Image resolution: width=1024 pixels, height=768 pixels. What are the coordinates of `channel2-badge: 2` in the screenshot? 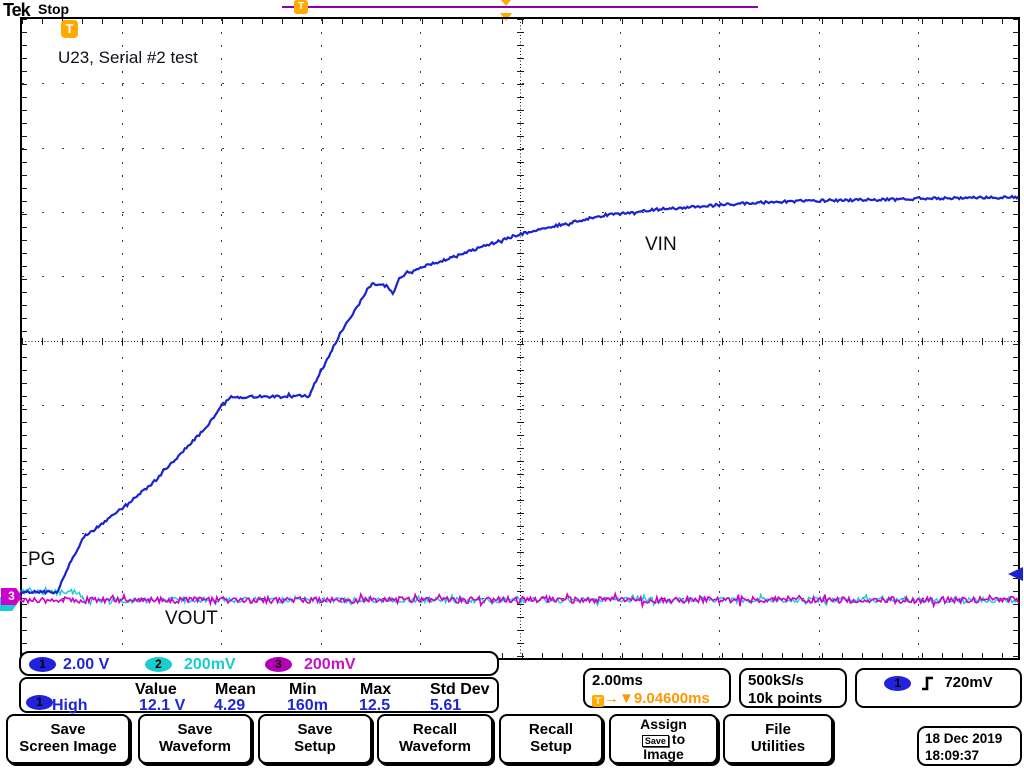 It's located at (158, 664).